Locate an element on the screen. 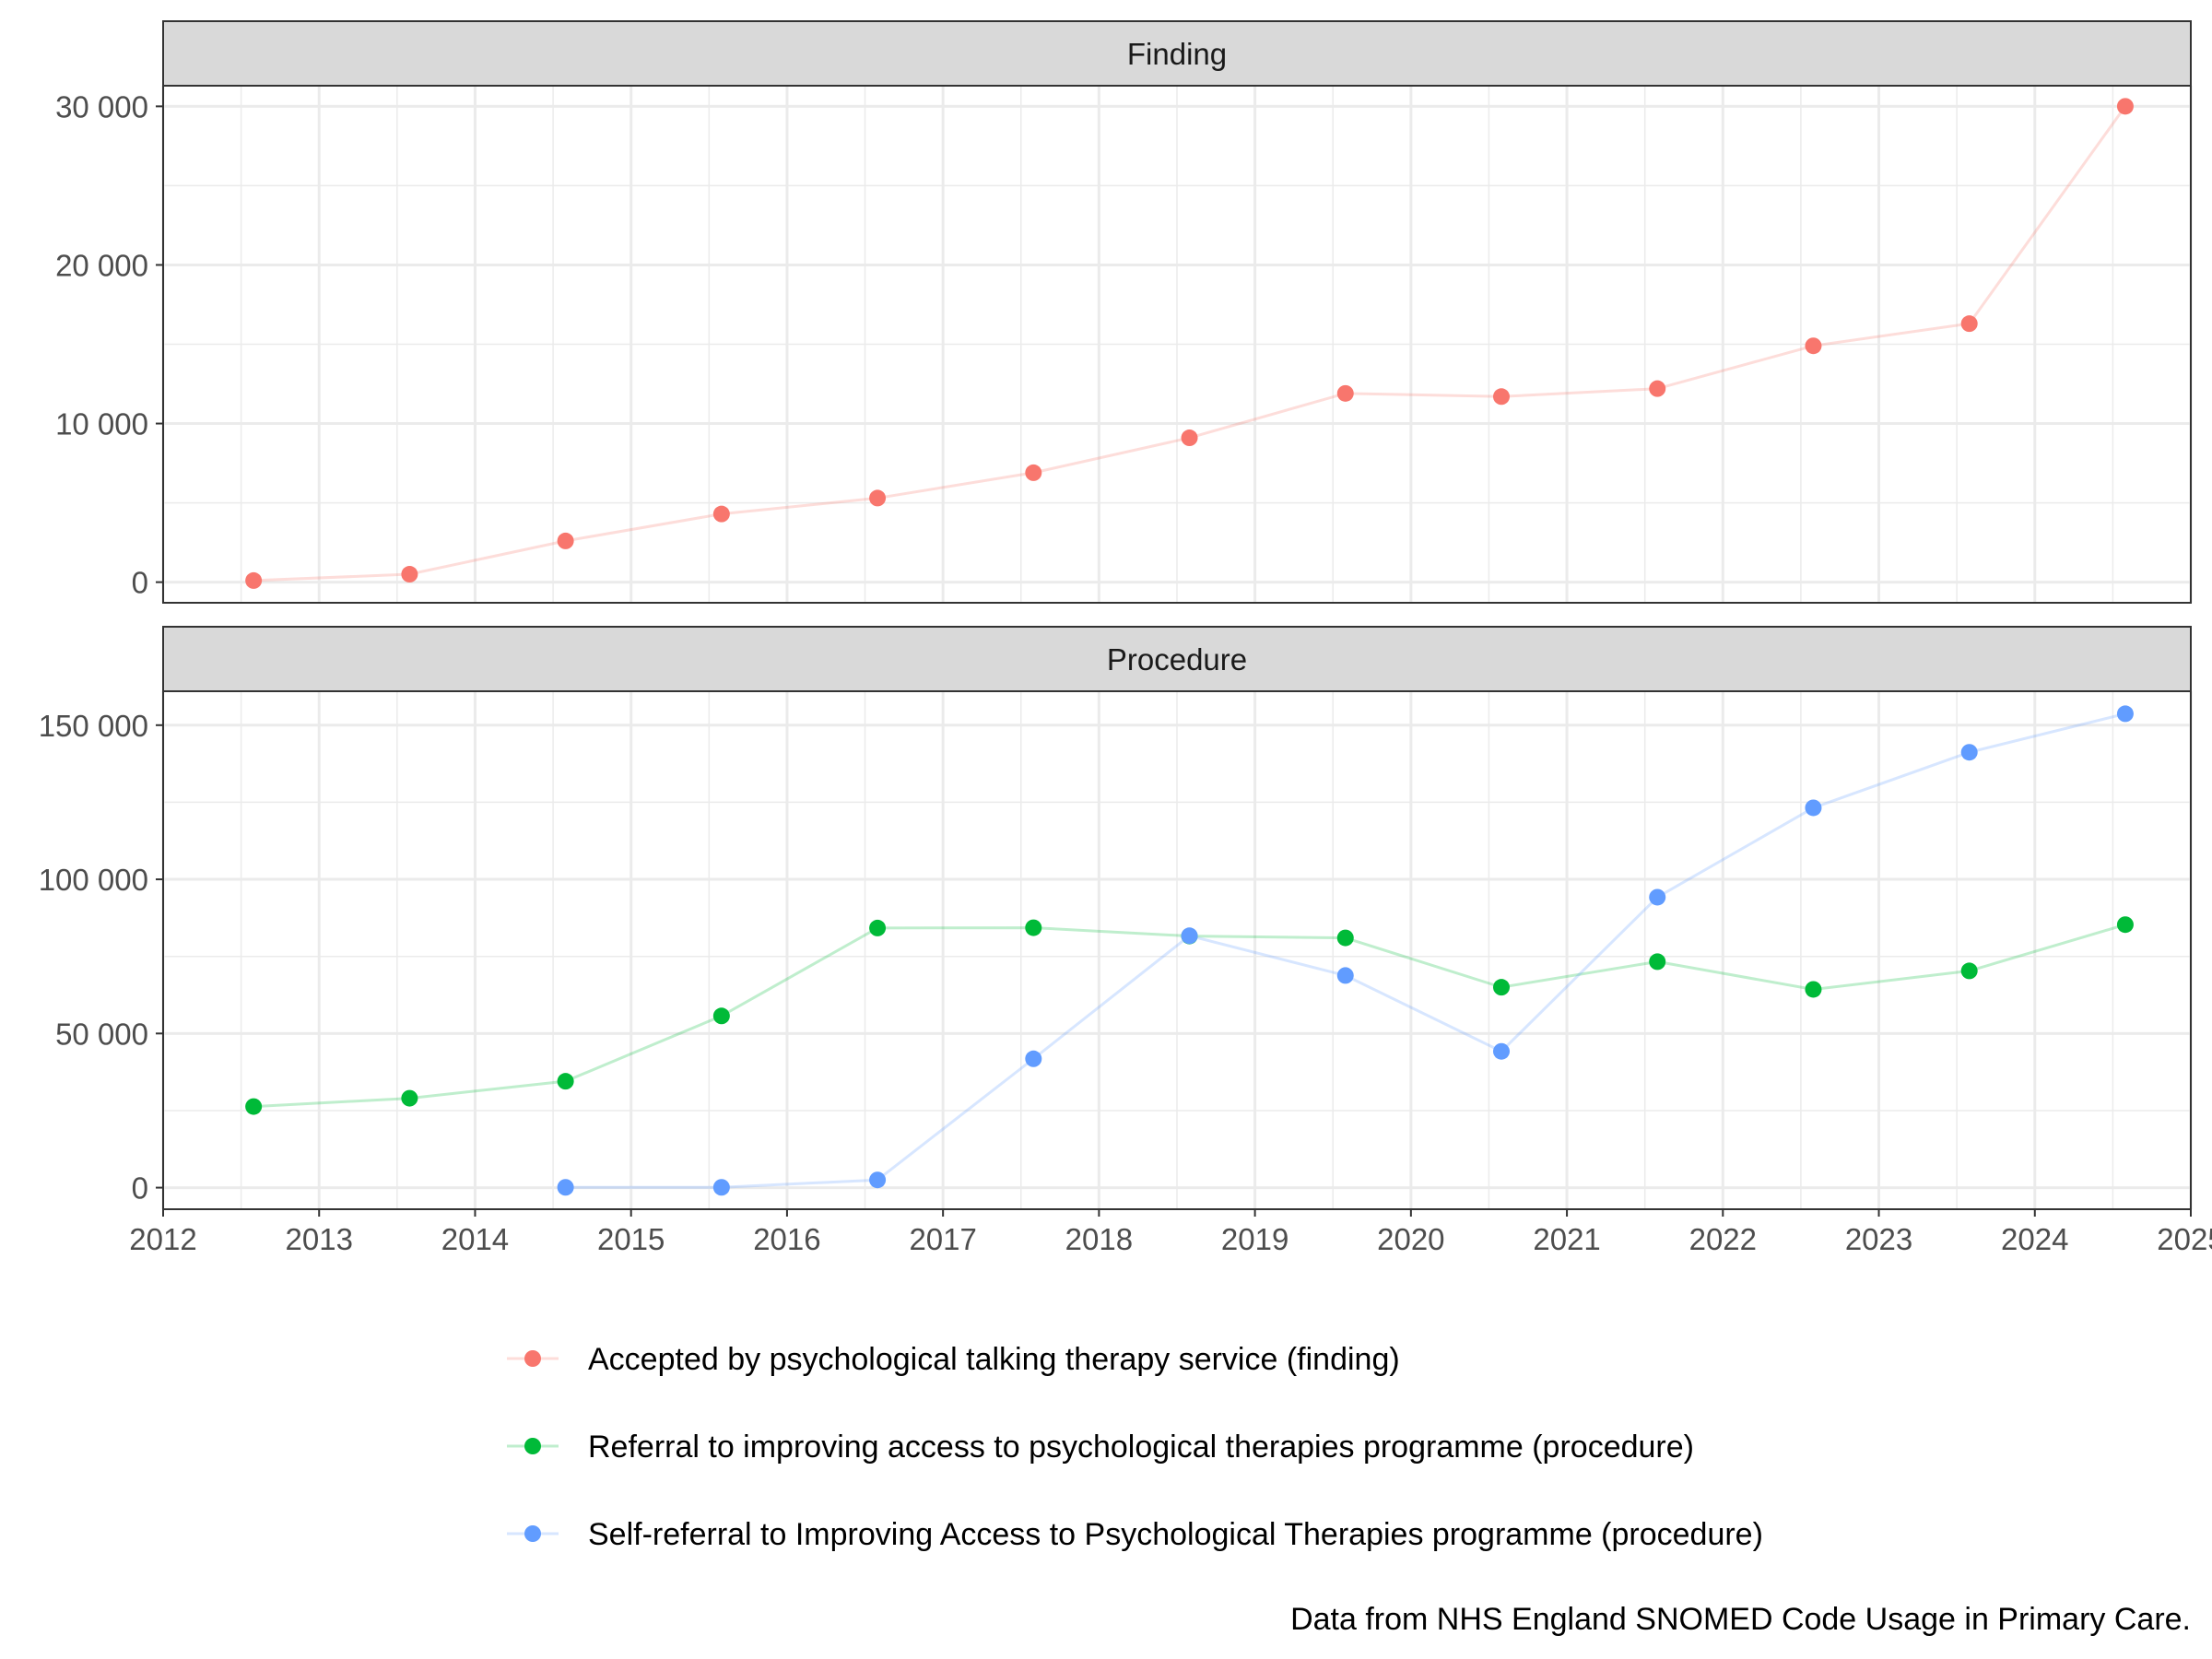  y-tick-label: 10 000 is located at coordinates (101, 424).